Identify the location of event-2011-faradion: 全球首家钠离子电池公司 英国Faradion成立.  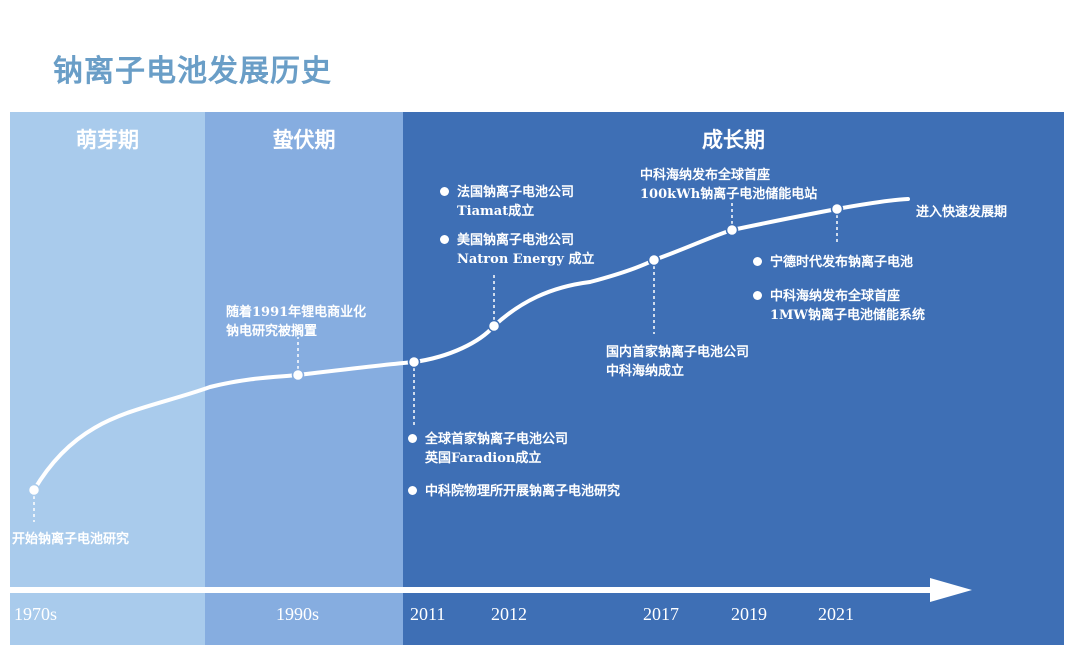
(488, 449).